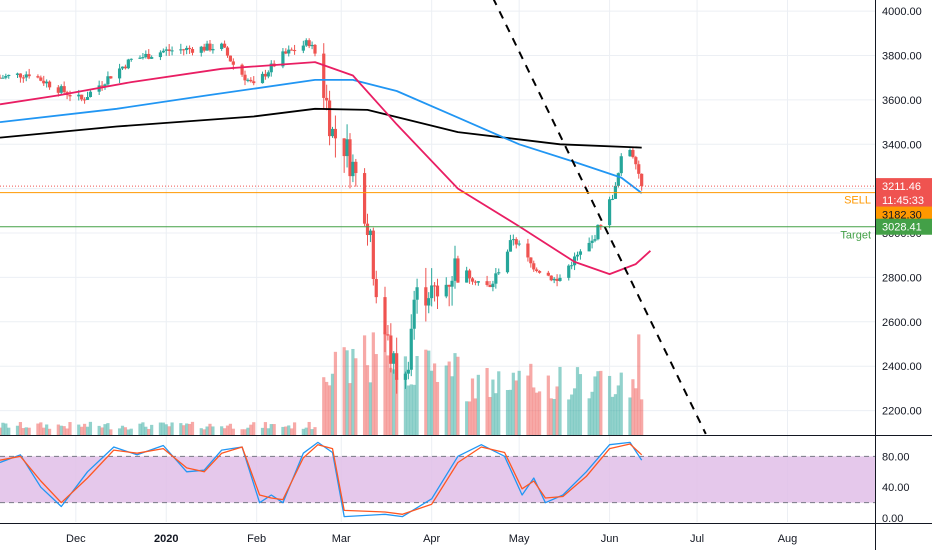 This screenshot has height=550, width=932. Describe the element at coordinates (322, 383) in the screenshot. I see `volume-bars` at that location.